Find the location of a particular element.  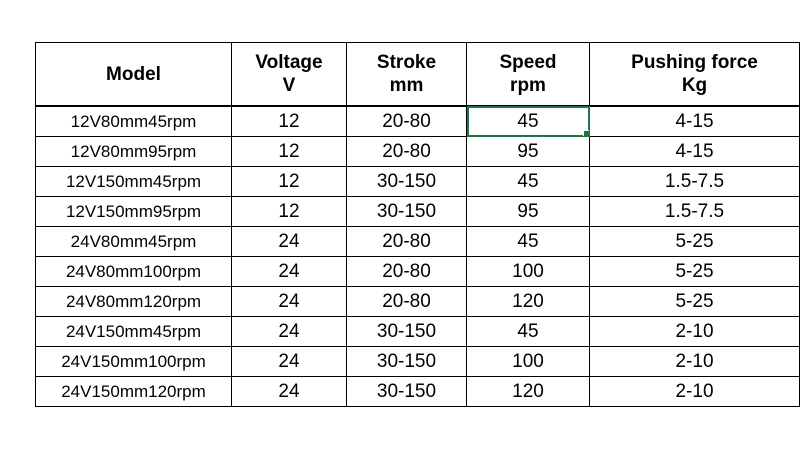

table-row: 12V150mm45rpm 12 30-150 45 1.5-7.5 is located at coordinates (417, 181).